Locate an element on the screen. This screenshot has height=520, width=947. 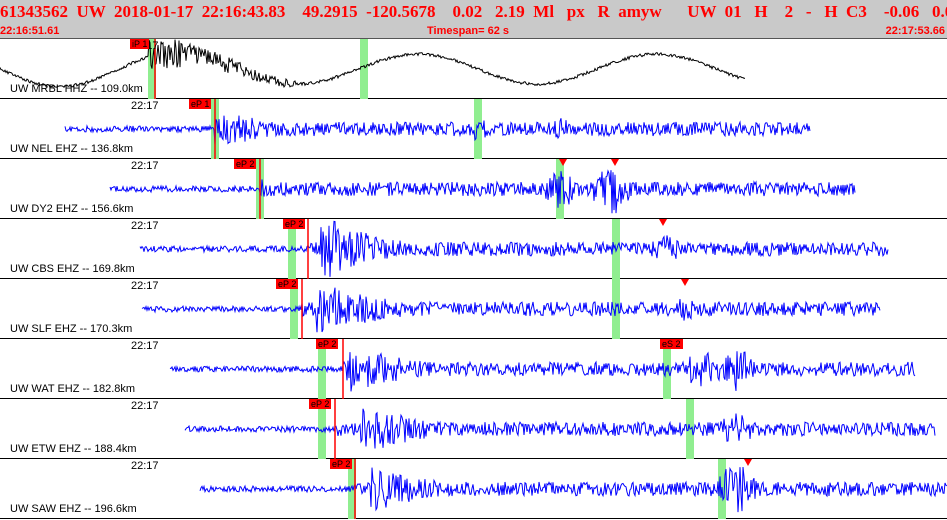
end-time: 22:17:53.66 is located at coordinates (915, 31).